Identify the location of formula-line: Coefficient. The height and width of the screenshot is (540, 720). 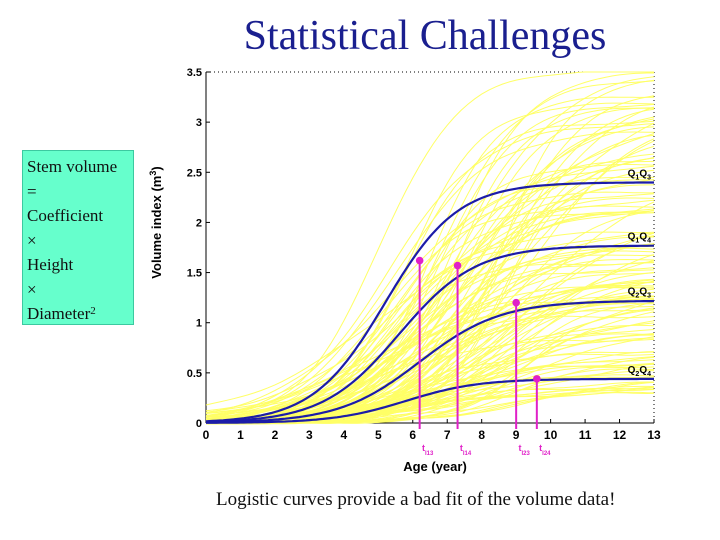
(65, 215).